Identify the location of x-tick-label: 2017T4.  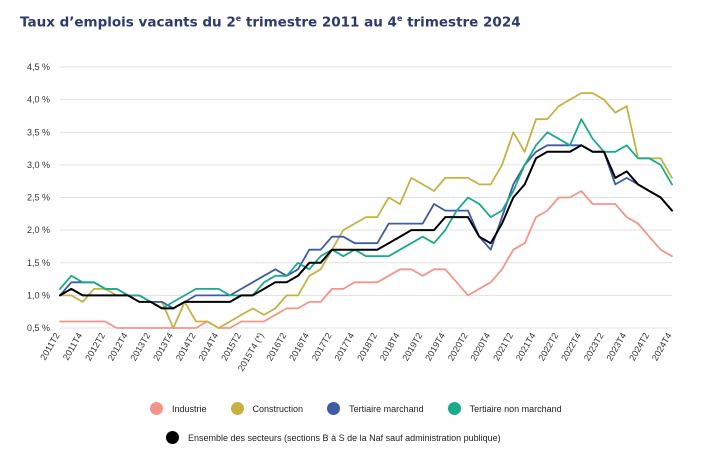
(344, 346).